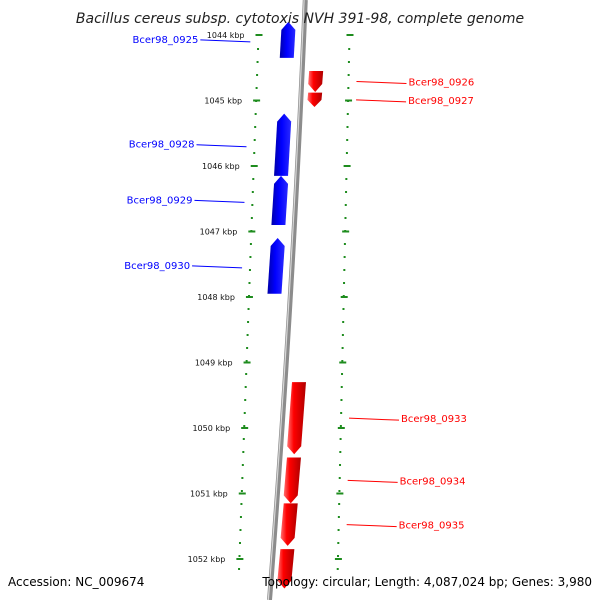 The image size is (600, 600). Describe the element at coordinates (434, 419) in the screenshot. I see `gene-label: Bcer98_0933` at that location.